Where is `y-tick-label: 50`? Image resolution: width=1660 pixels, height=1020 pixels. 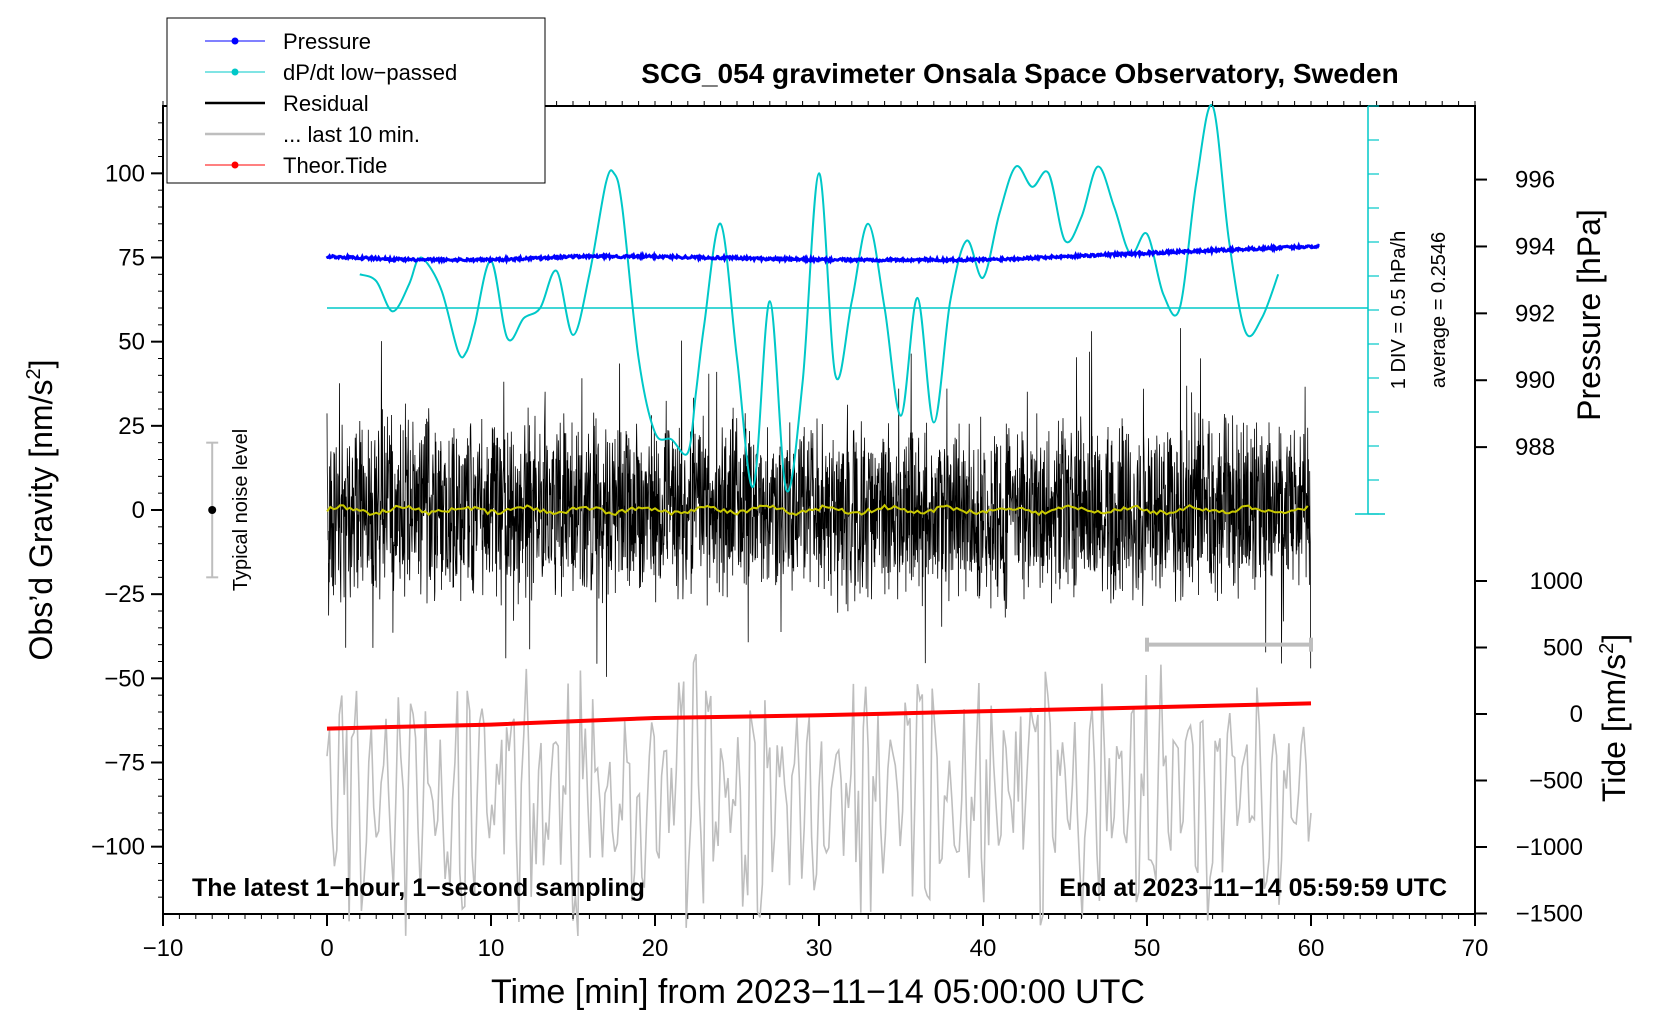 y-tick-label: 50 is located at coordinates (131, 342).